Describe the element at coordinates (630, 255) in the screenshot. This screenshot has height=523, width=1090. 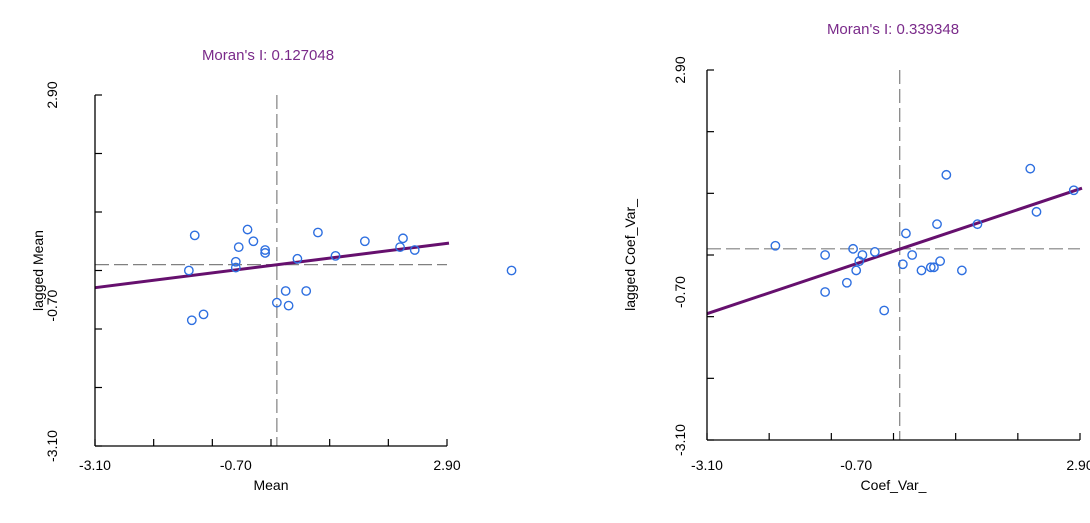
I see `y-axis-label: lagged Coef_Var_` at that location.